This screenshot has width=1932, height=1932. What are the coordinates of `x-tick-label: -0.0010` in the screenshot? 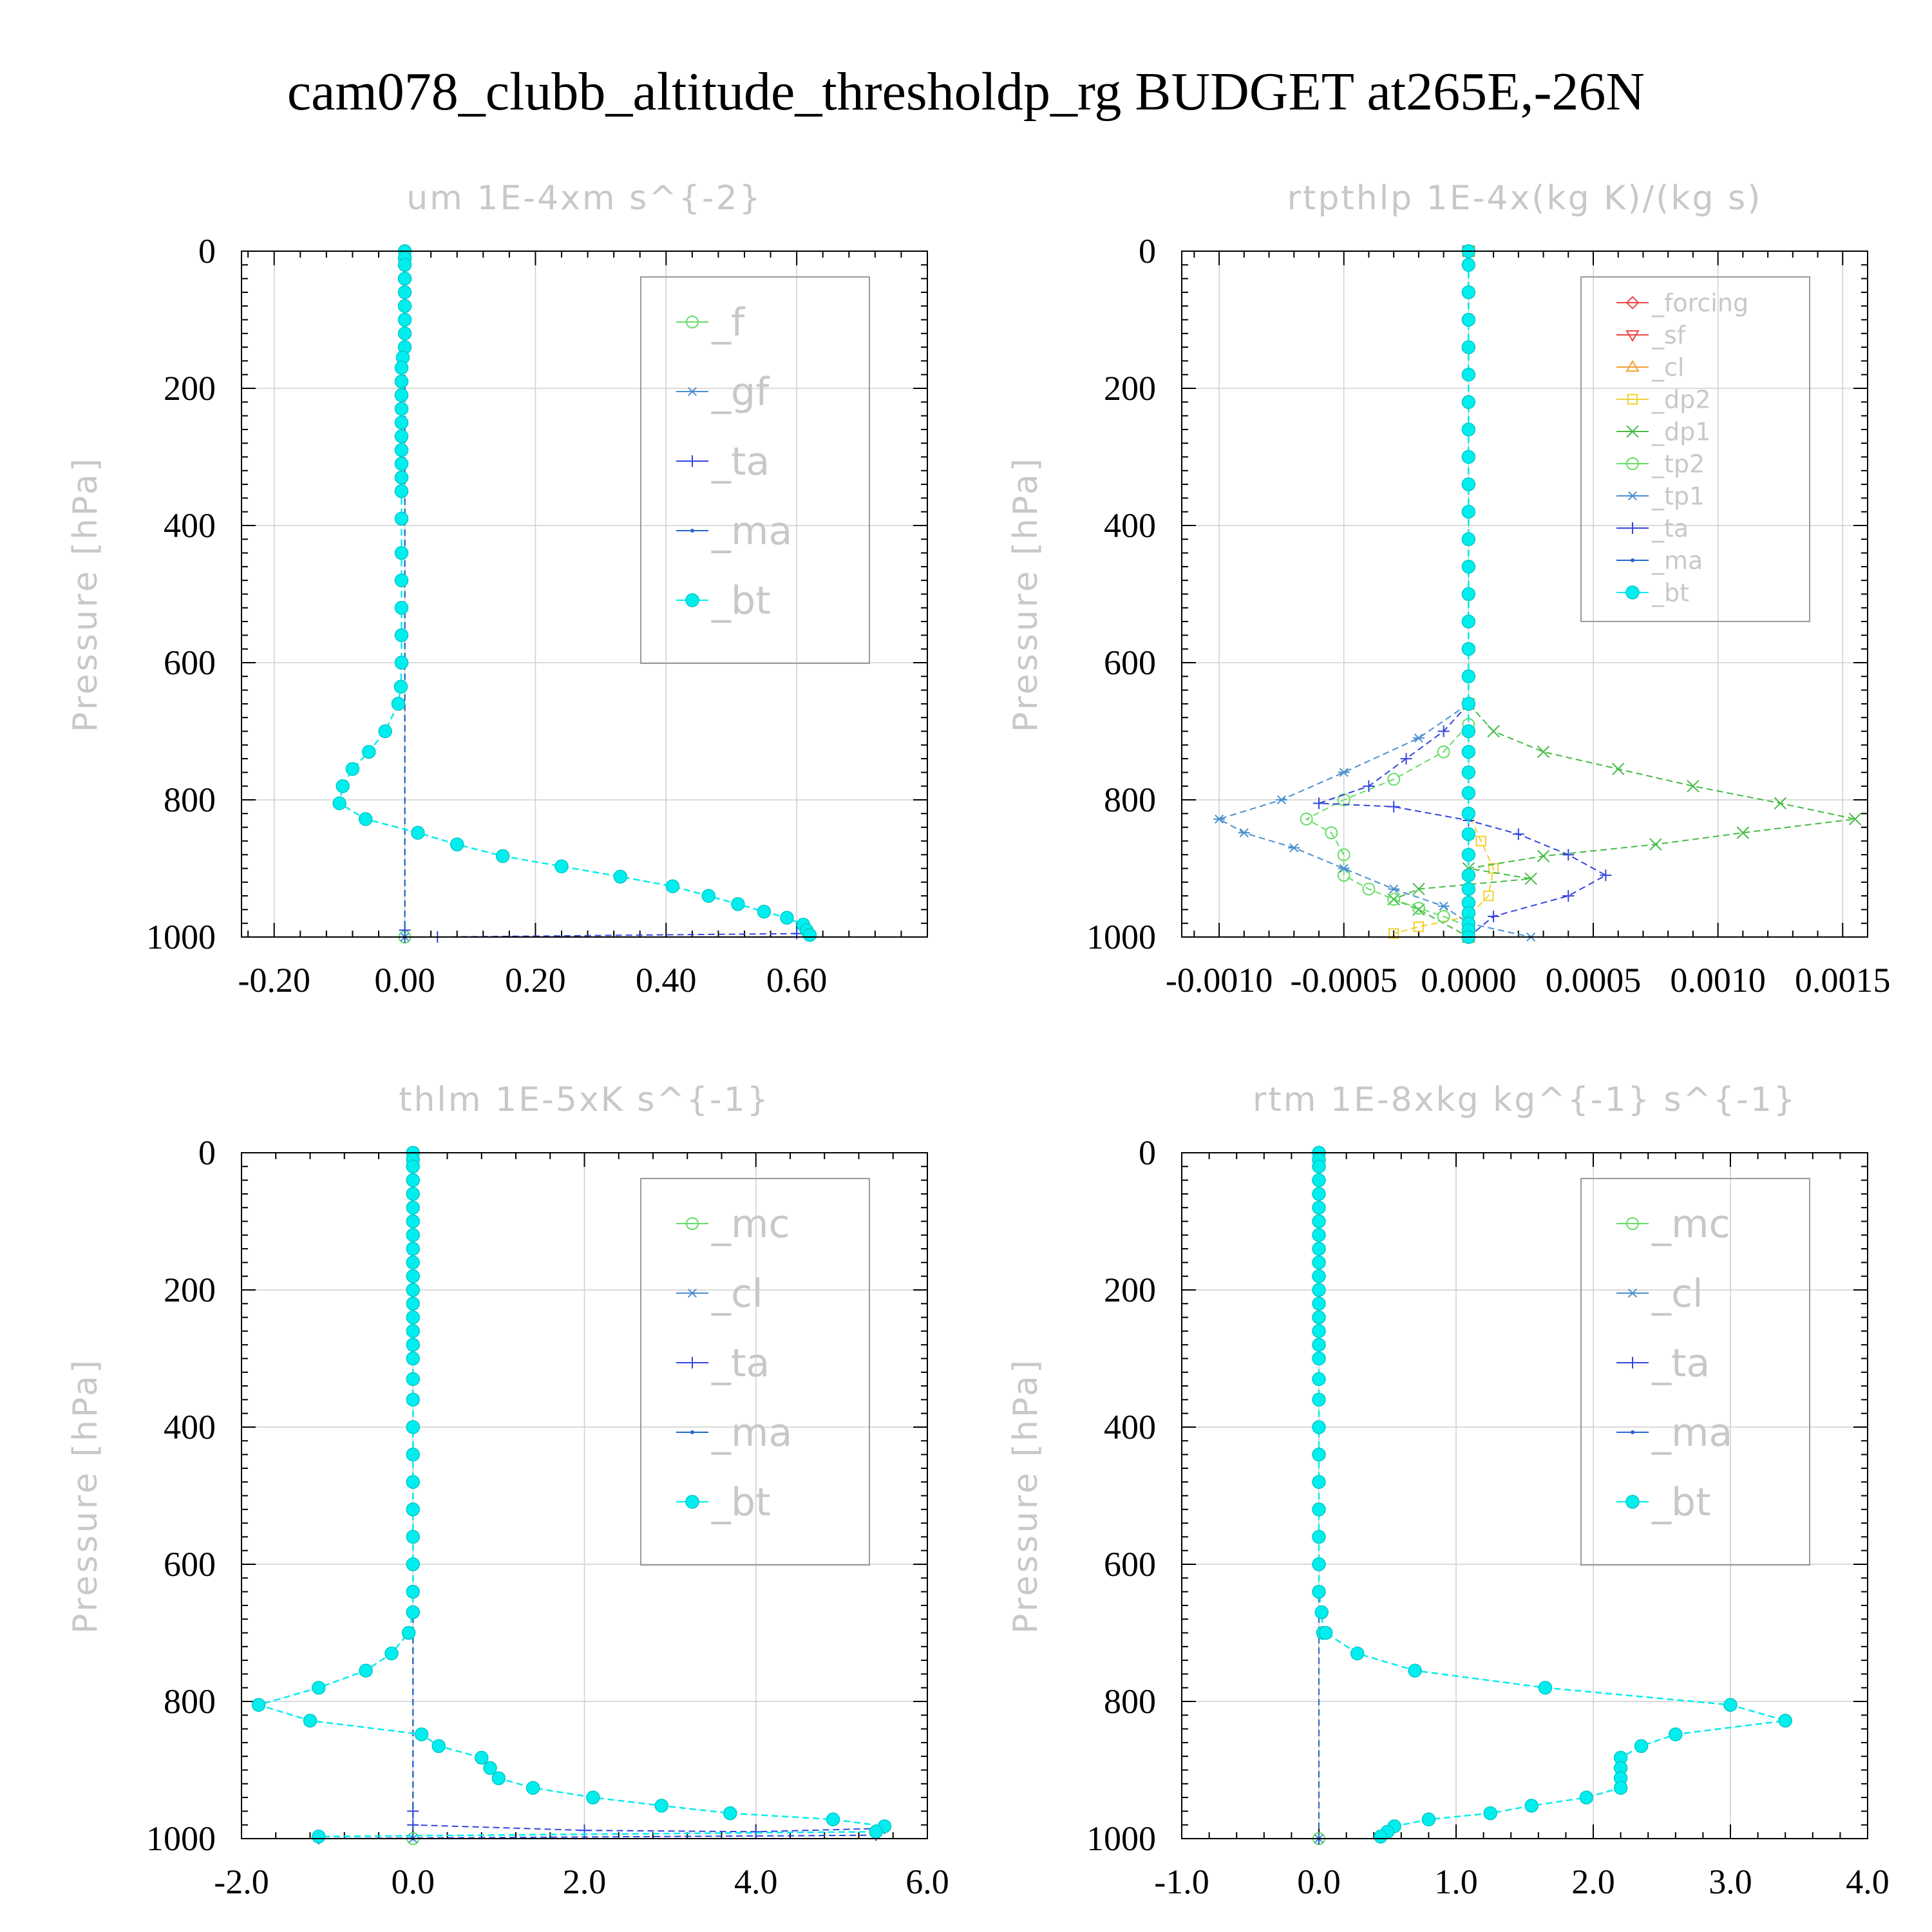 It's located at (1220, 980).